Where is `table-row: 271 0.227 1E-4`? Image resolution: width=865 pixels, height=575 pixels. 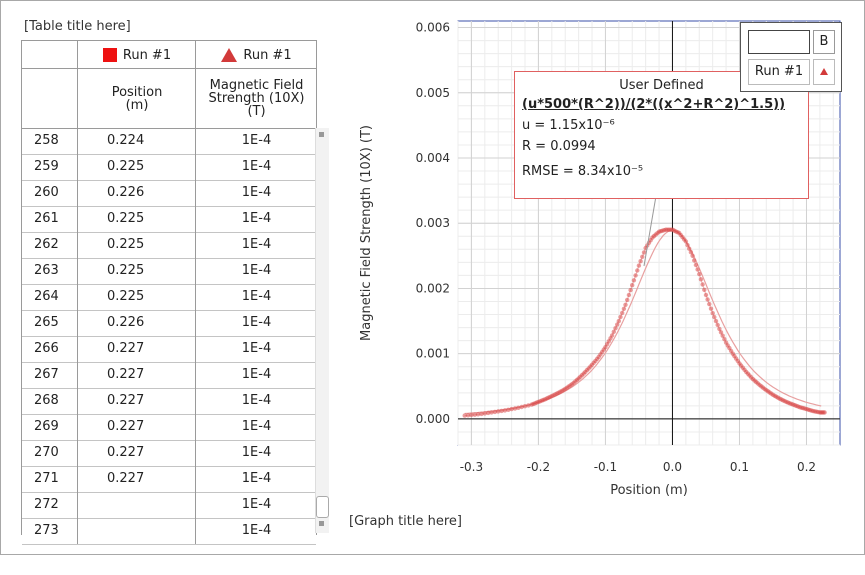
table-row: 271 0.227 1E-4 is located at coordinates (169, 479).